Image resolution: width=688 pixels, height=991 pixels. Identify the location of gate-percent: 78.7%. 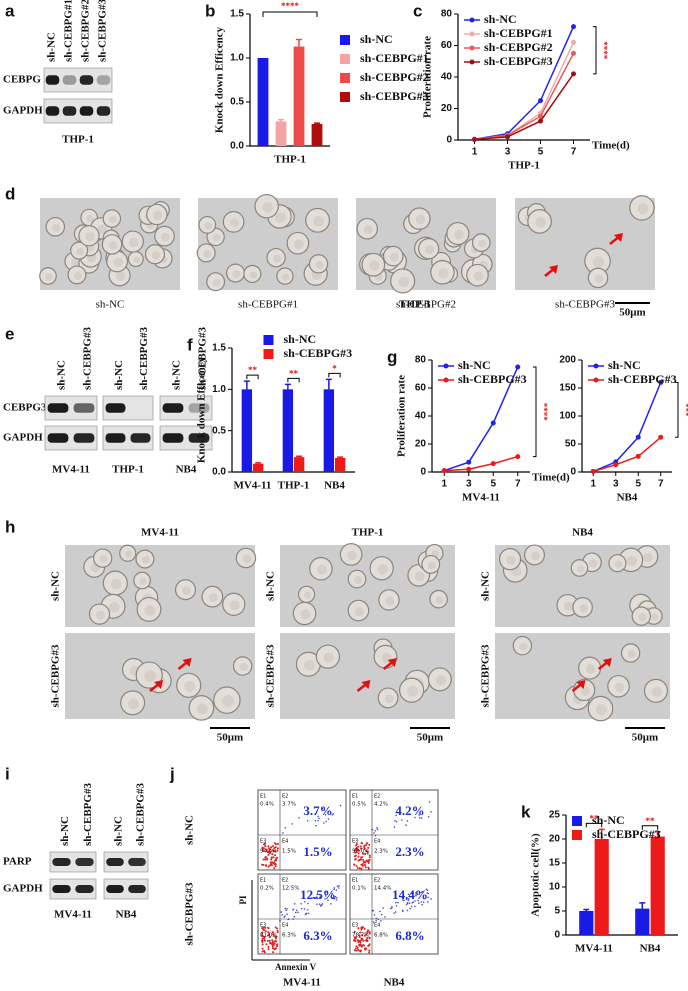
(360, 936).